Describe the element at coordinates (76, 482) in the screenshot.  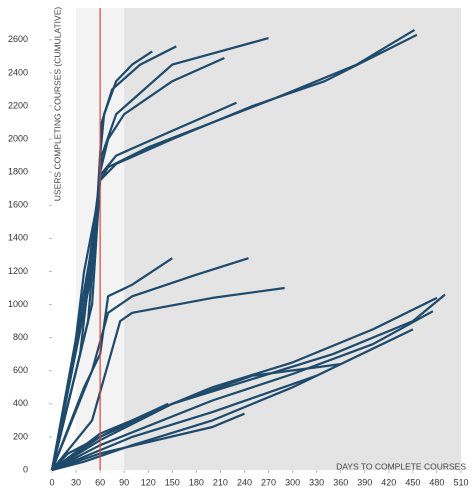
I see `x-tick-label: 30` at that location.